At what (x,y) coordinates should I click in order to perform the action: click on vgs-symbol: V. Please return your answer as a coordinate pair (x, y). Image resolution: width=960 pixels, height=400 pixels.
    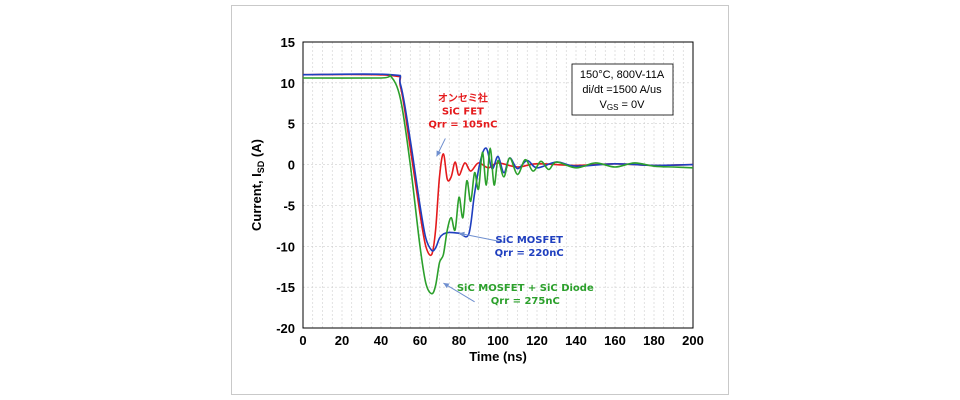
    Looking at the image, I should click on (604, 105).